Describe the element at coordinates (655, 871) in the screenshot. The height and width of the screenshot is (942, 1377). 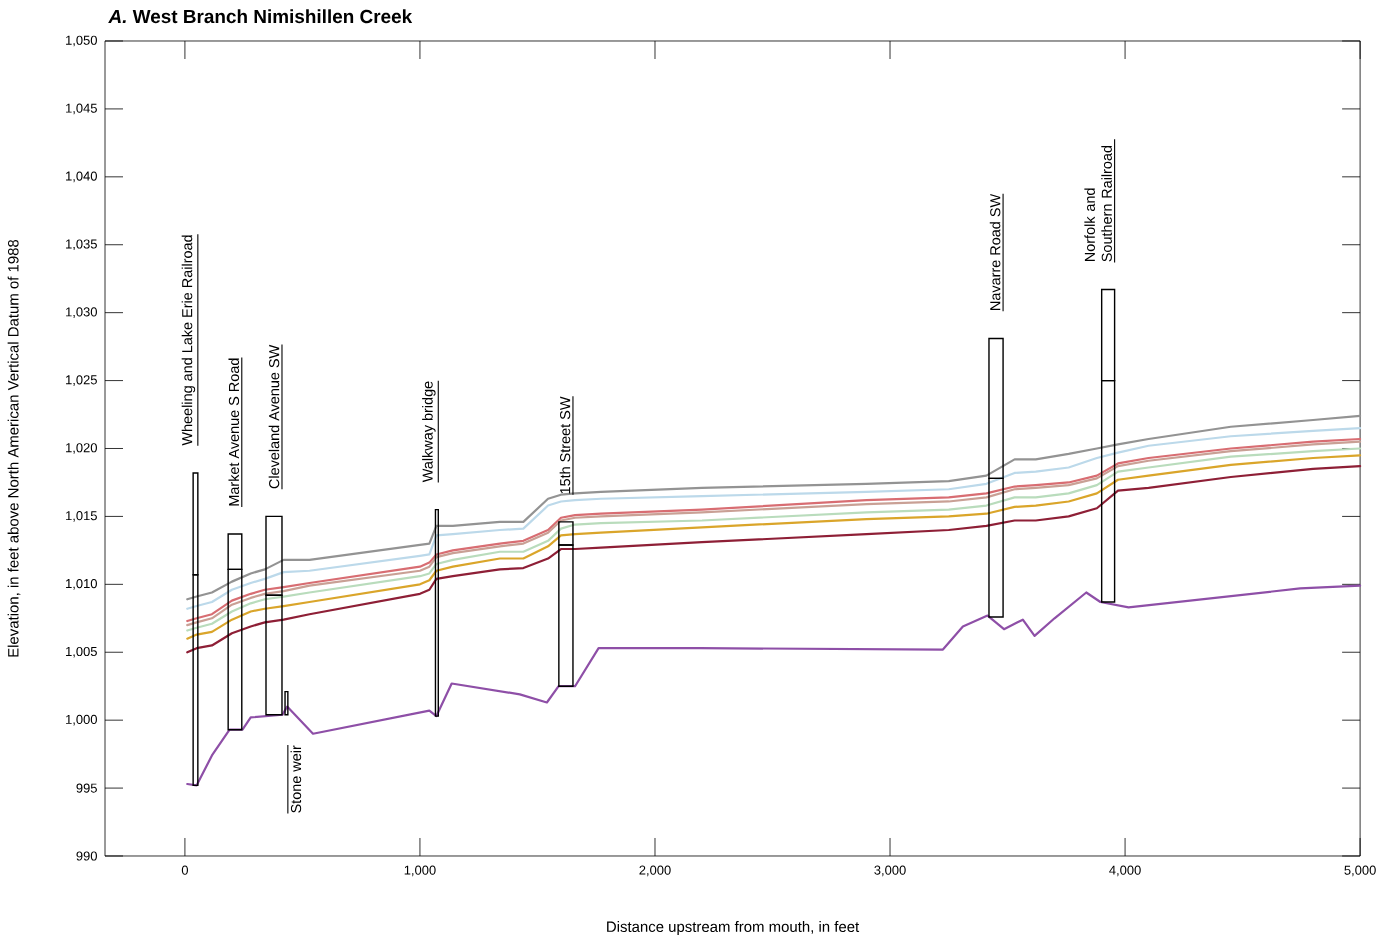
I see `x-tick-label: 2,000` at that location.